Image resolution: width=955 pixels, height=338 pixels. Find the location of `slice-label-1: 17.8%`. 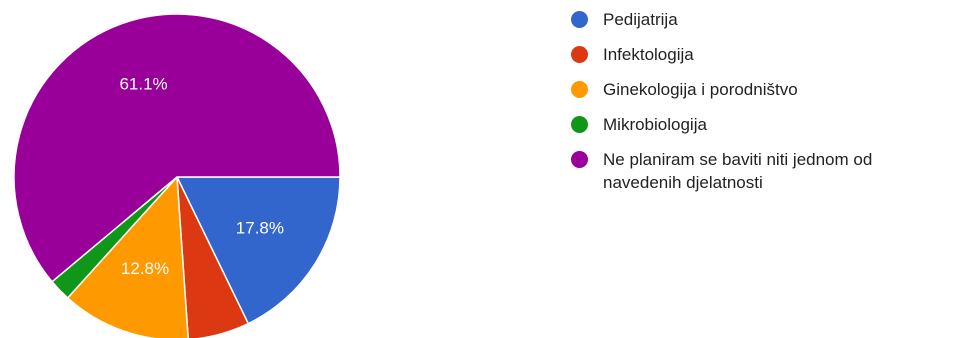

slice-label-1: 17.8% is located at coordinates (260, 227).